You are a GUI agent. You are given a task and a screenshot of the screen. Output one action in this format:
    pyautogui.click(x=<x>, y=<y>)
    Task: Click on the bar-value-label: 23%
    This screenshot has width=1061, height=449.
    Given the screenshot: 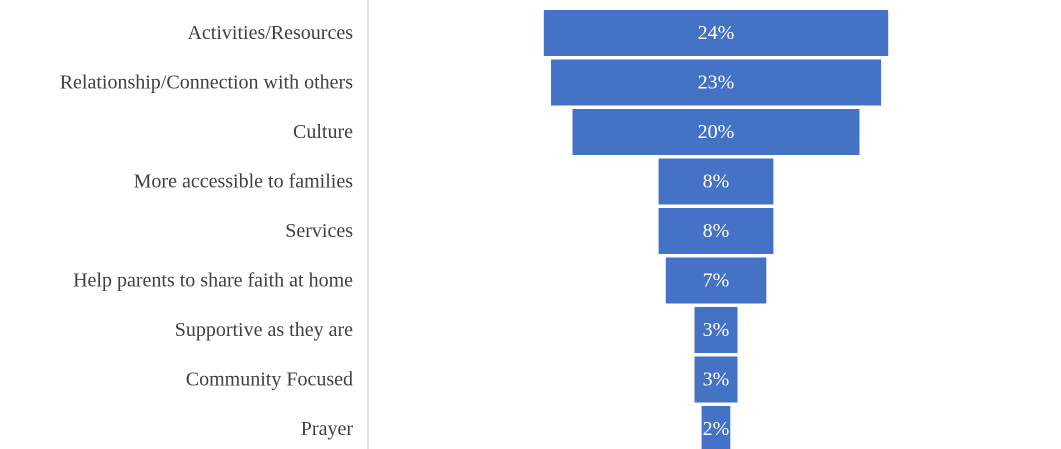 What is the action you would take?
    pyautogui.click(x=716, y=83)
    